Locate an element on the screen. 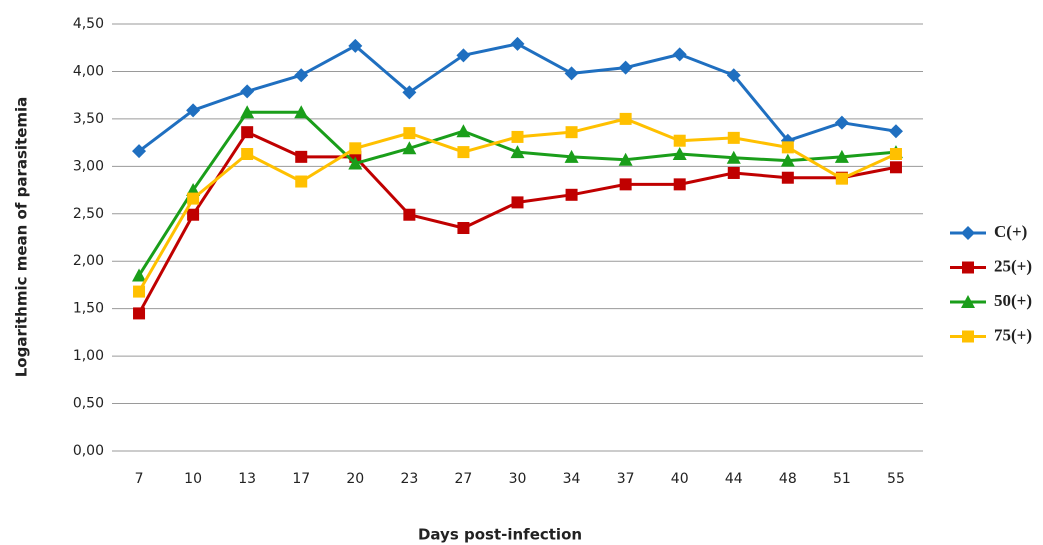  x-tick-label: 37 is located at coordinates (626, 479).